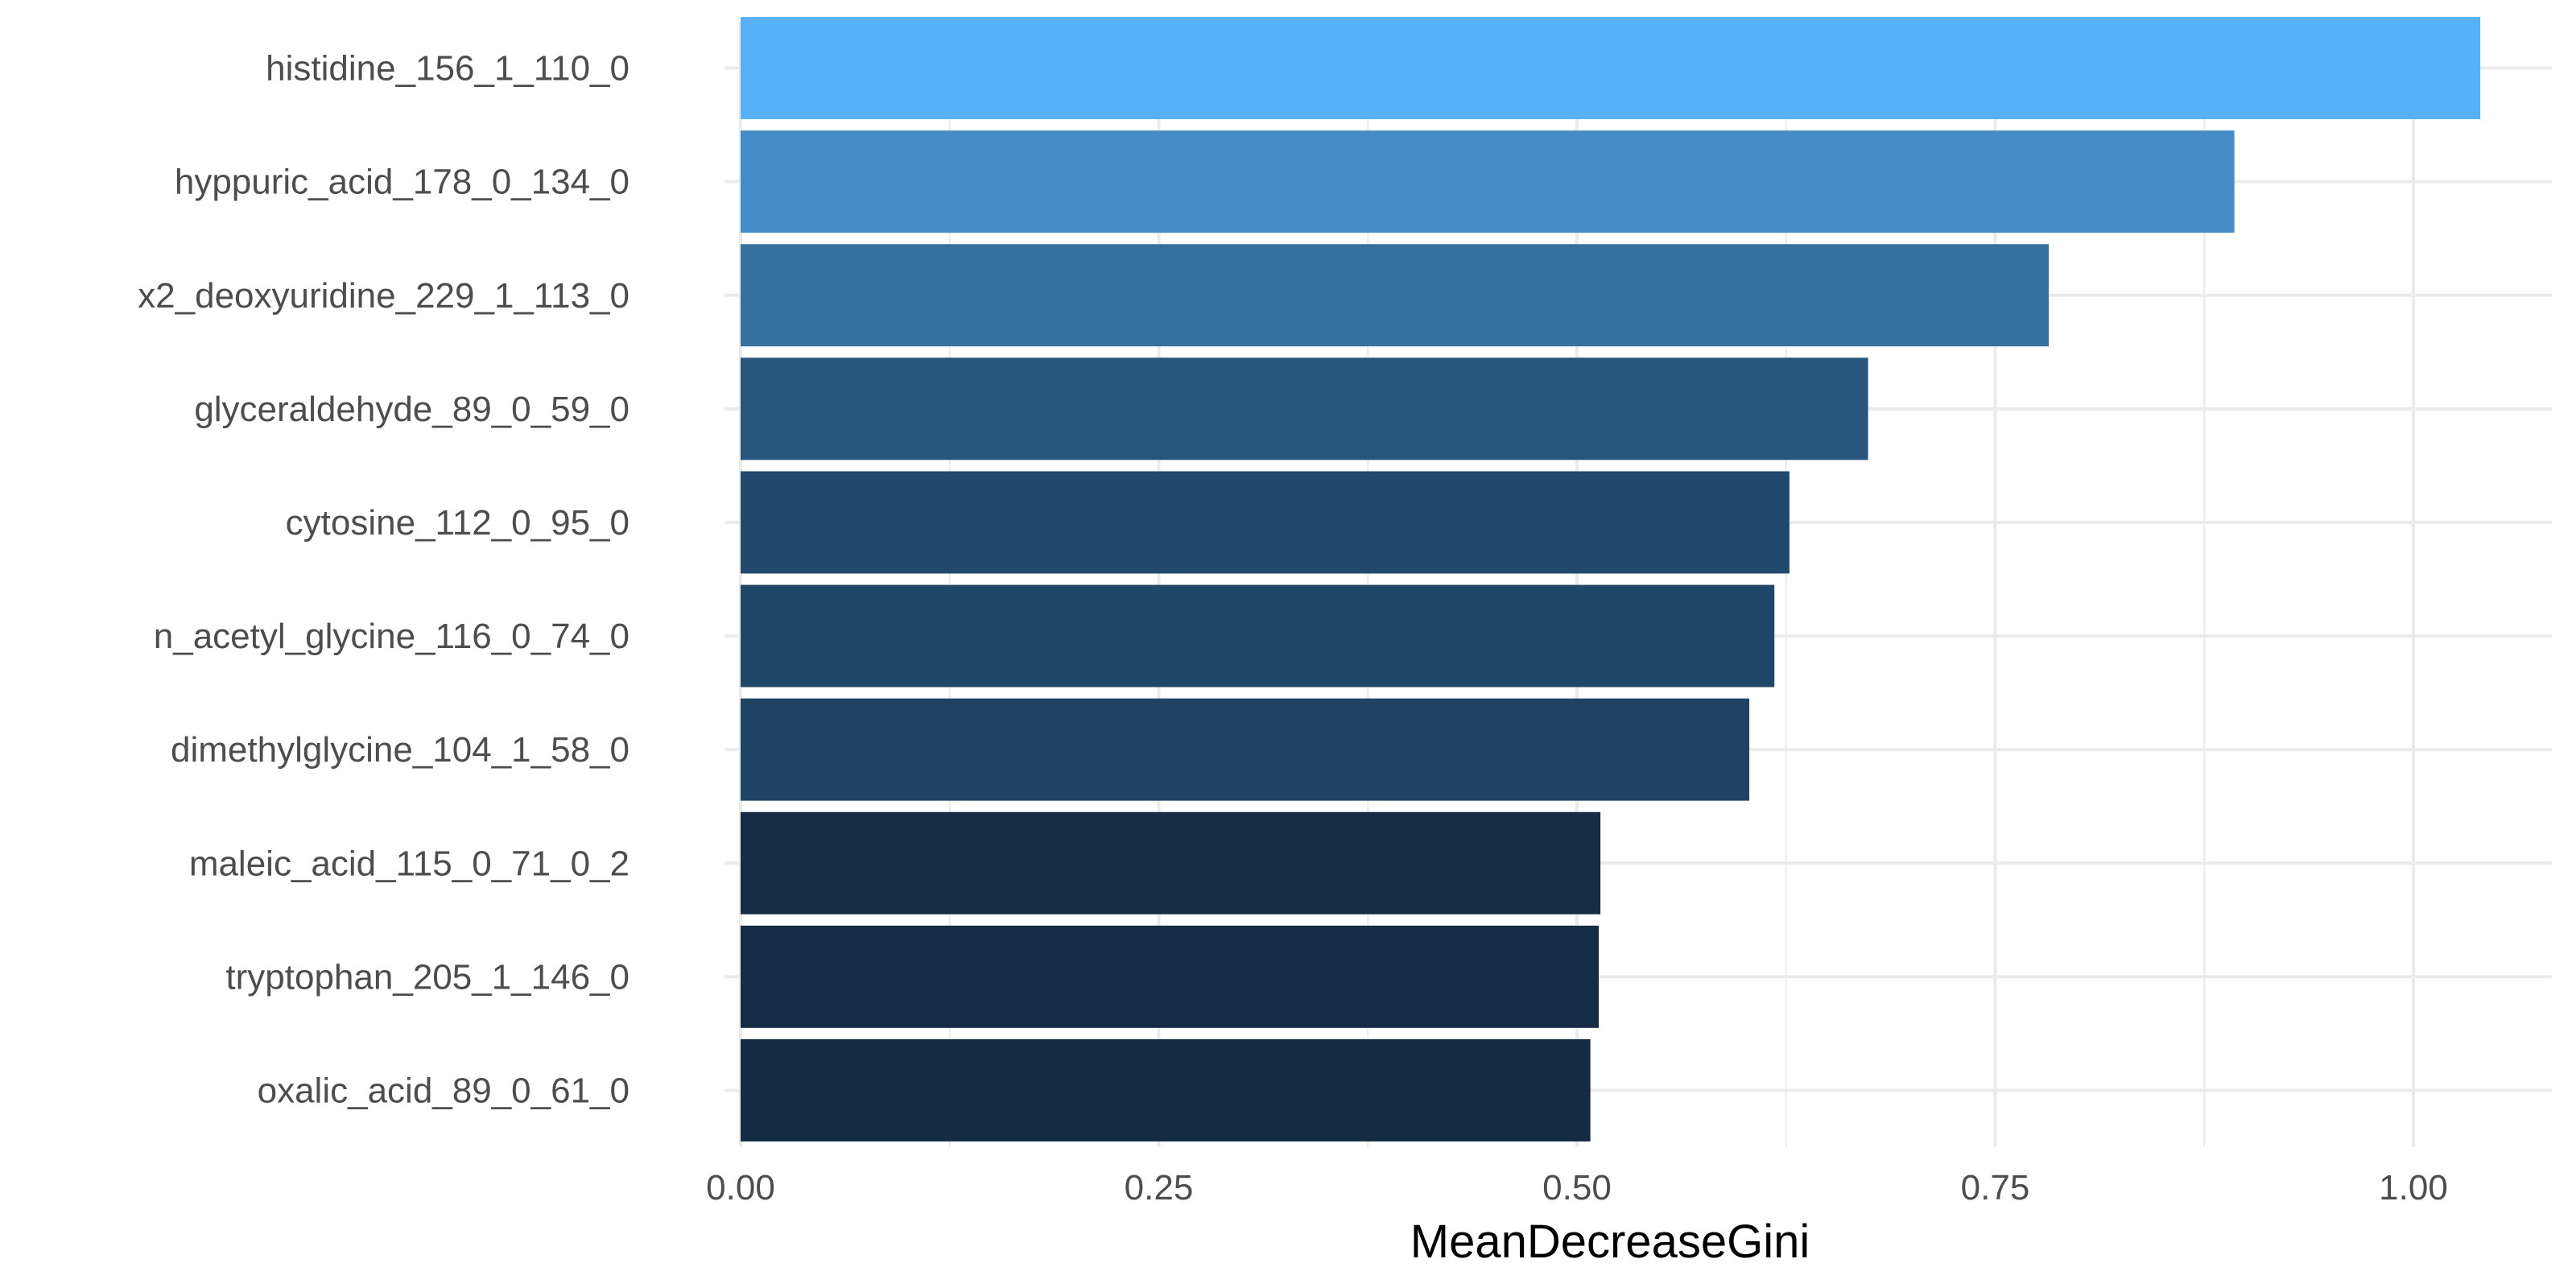 The height and width of the screenshot is (1288, 2576). Describe the element at coordinates (1610, 1242) in the screenshot. I see `x-axis-title: MeanDecreaseGini` at that location.